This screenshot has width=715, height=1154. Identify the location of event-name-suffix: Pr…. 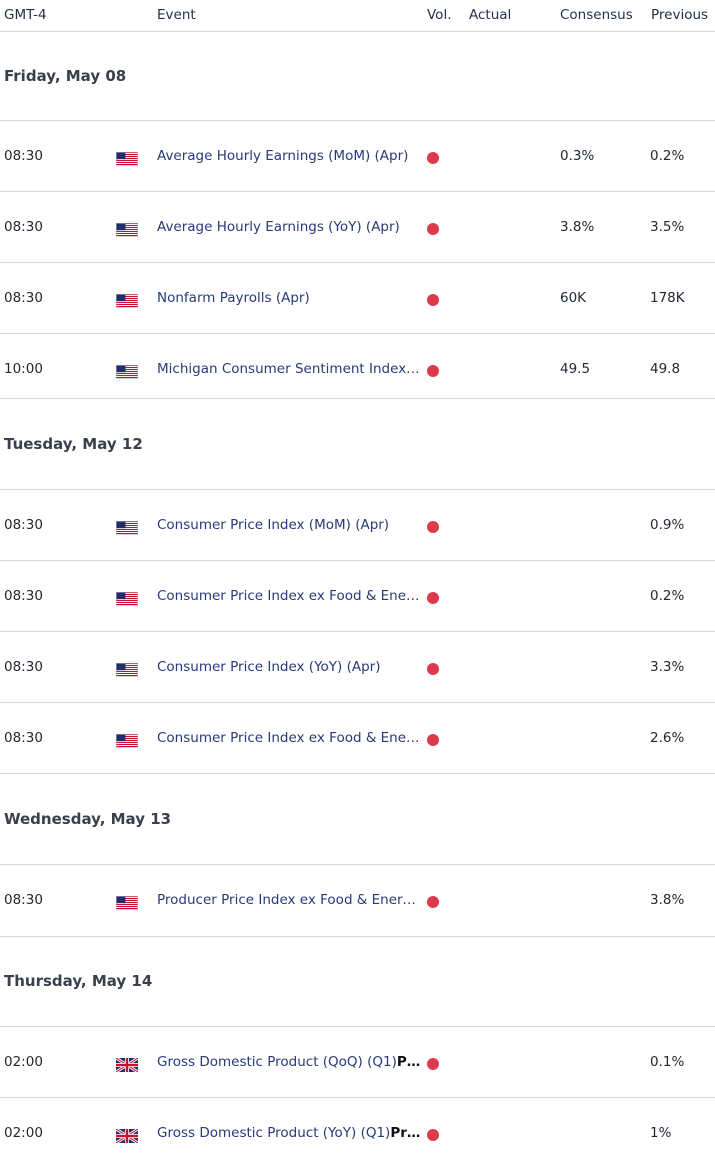
(405, 1133).